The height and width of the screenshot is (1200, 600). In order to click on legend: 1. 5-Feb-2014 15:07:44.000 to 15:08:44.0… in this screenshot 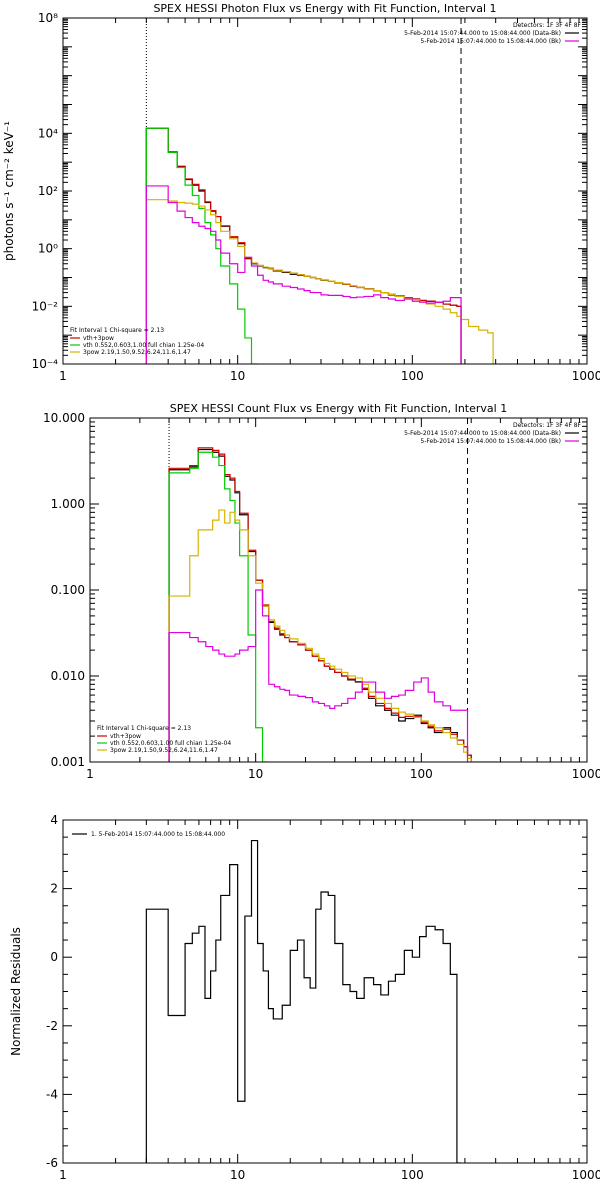, I will do `click(148, 834)`.